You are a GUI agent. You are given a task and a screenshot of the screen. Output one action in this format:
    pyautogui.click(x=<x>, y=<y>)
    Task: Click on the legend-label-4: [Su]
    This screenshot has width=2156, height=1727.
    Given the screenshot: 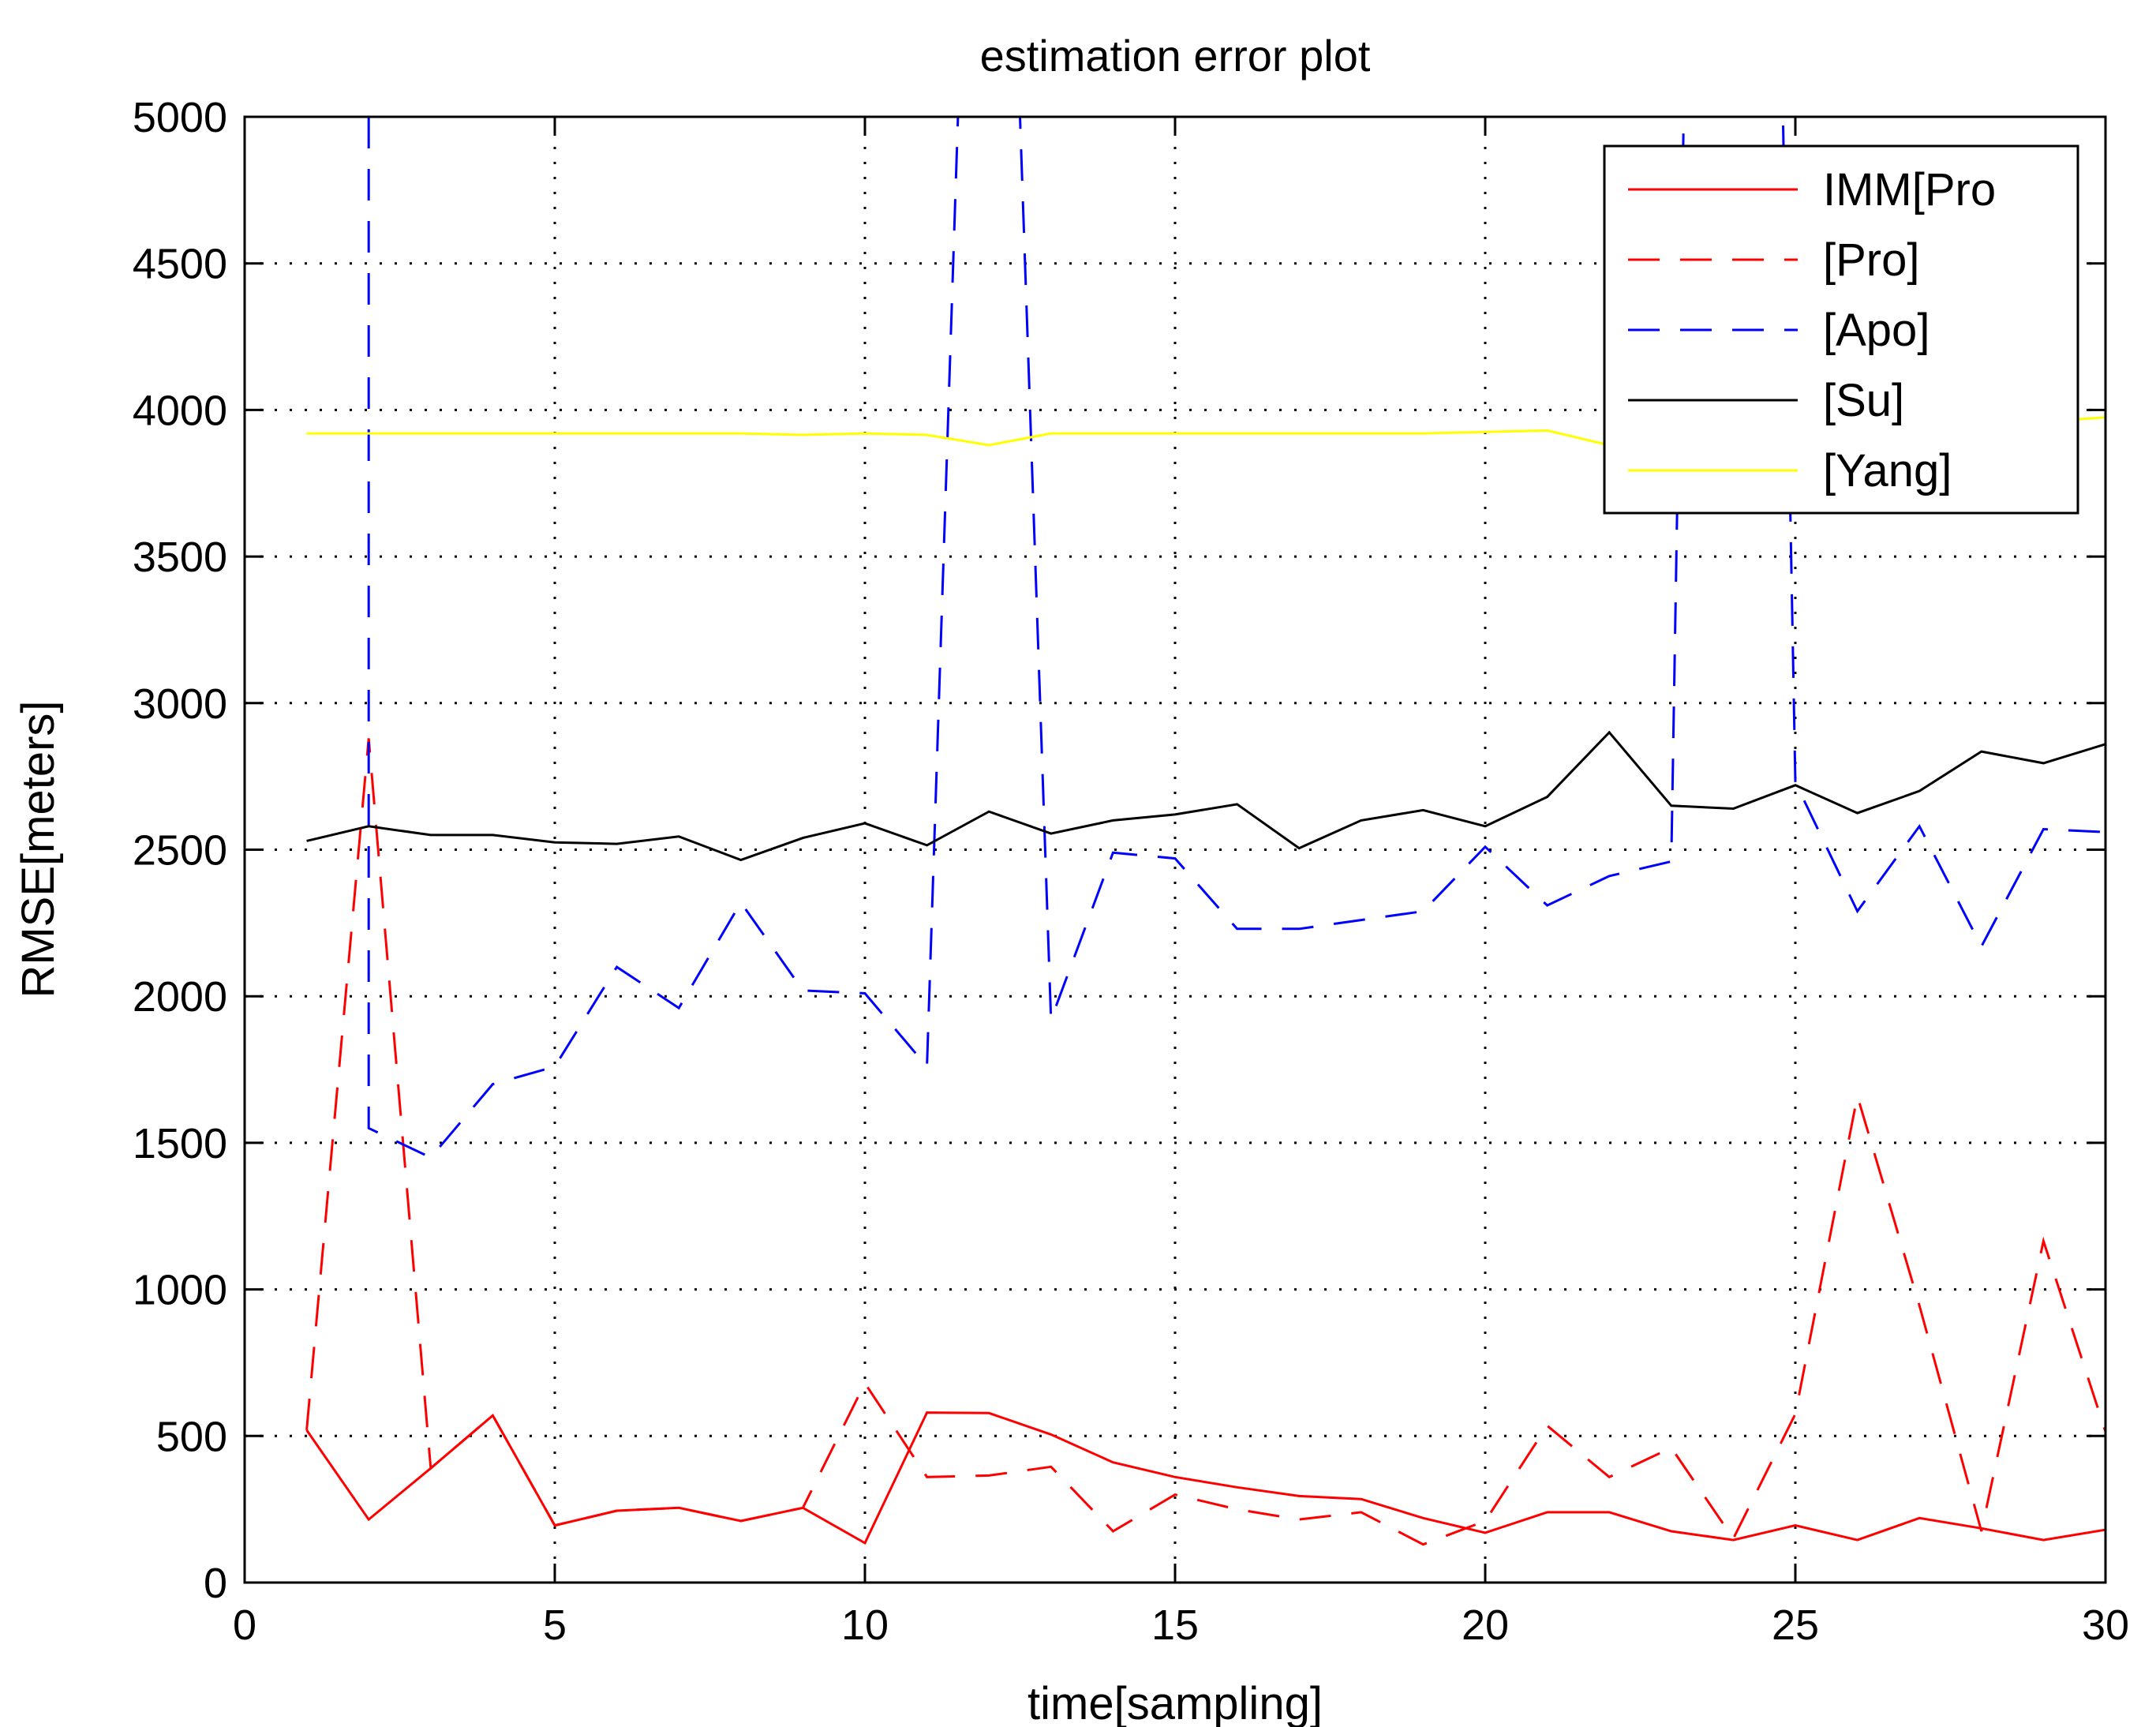 What is the action you would take?
    pyautogui.click(x=1863, y=400)
    